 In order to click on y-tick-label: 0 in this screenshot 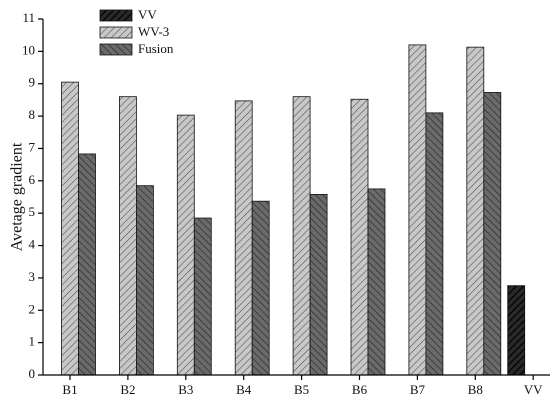, I will do `click(32, 373)`.